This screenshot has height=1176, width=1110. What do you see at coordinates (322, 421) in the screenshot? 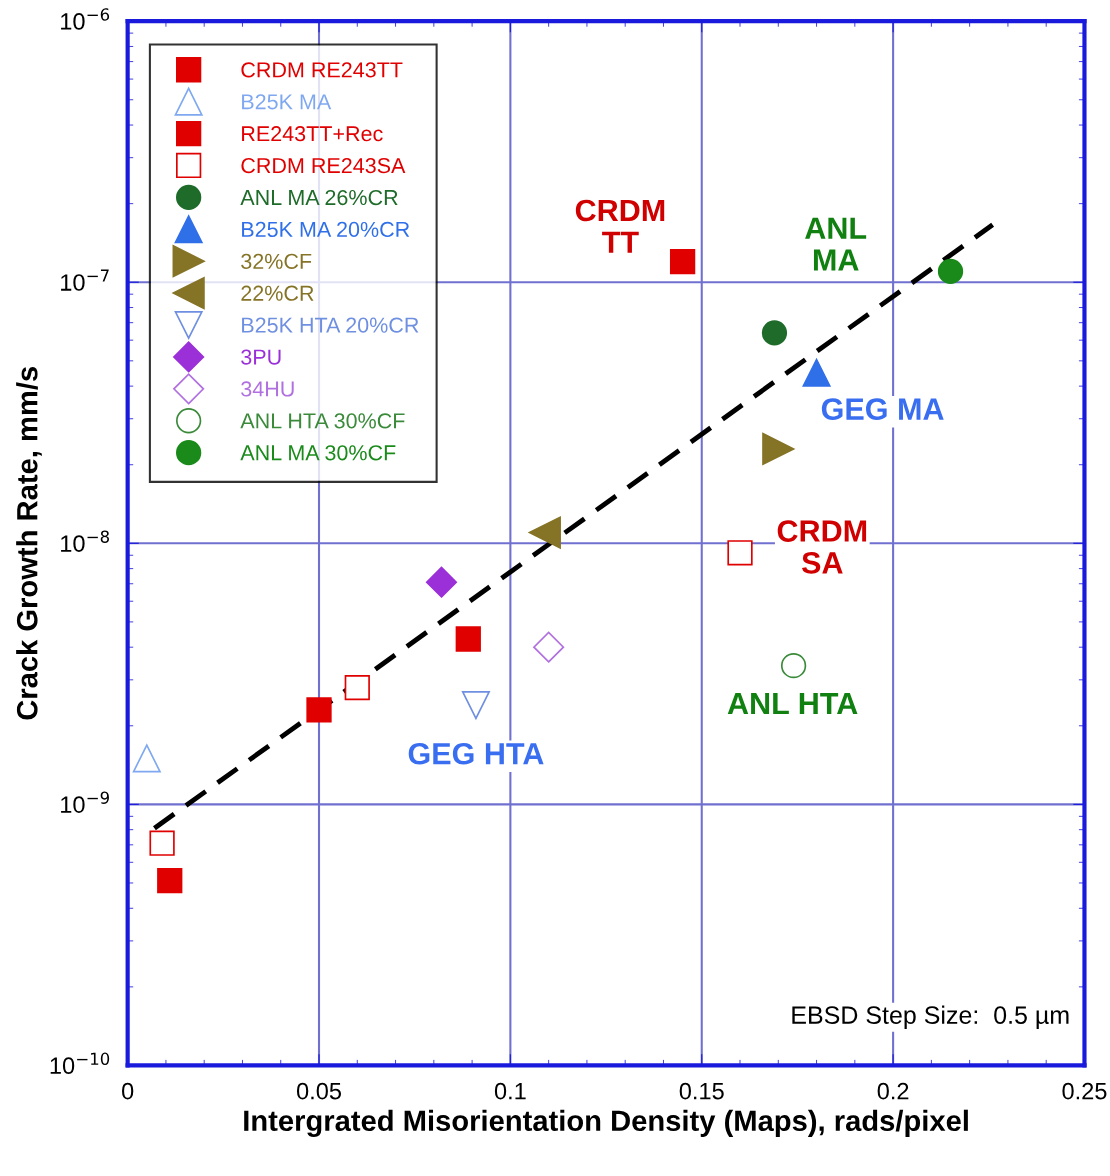
I see `legend-label: ANL HTA 30%CF` at bounding box center [322, 421].